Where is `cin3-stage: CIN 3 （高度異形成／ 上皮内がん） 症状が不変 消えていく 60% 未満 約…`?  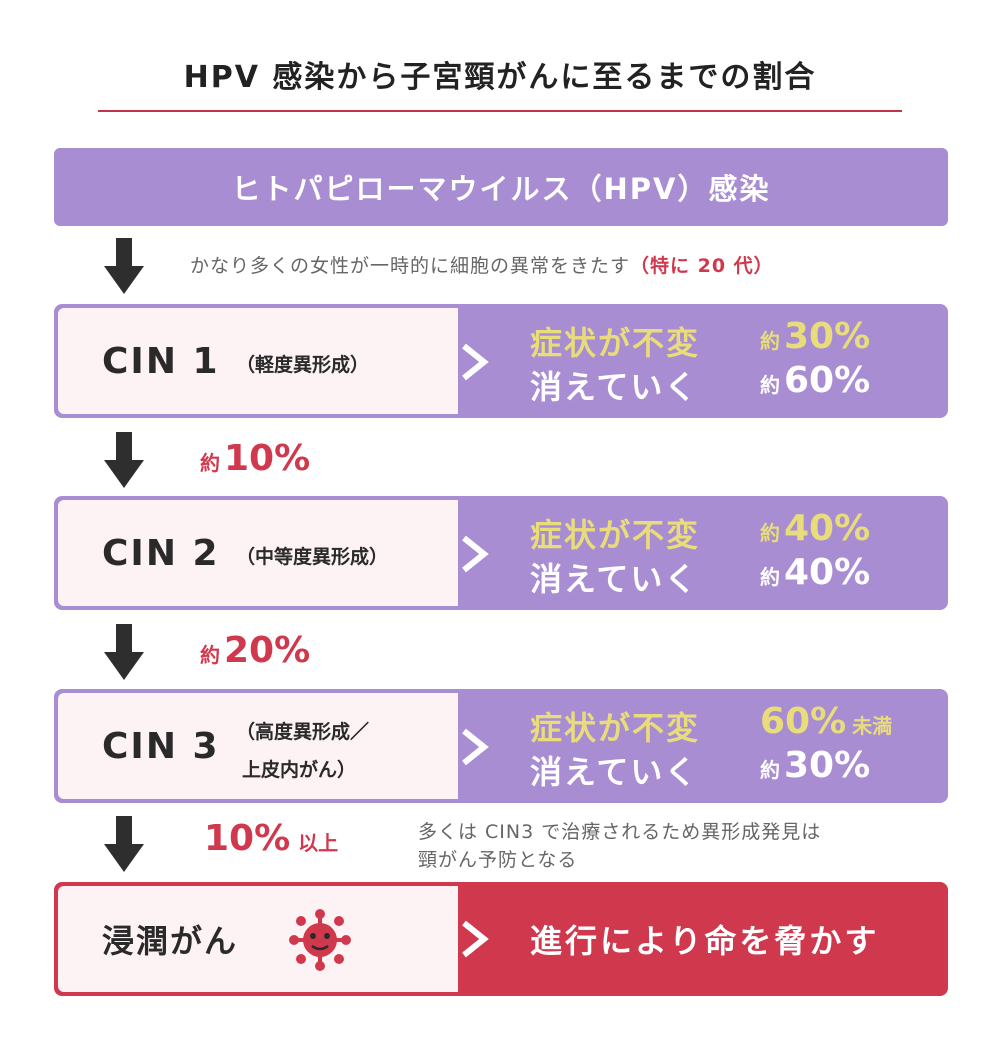
cin3-stage: CIN 3 （高度異形成／ 上皮内がん） 症状が不変 消えていく 60% 未満 約… is located at coordinates (501, 746).